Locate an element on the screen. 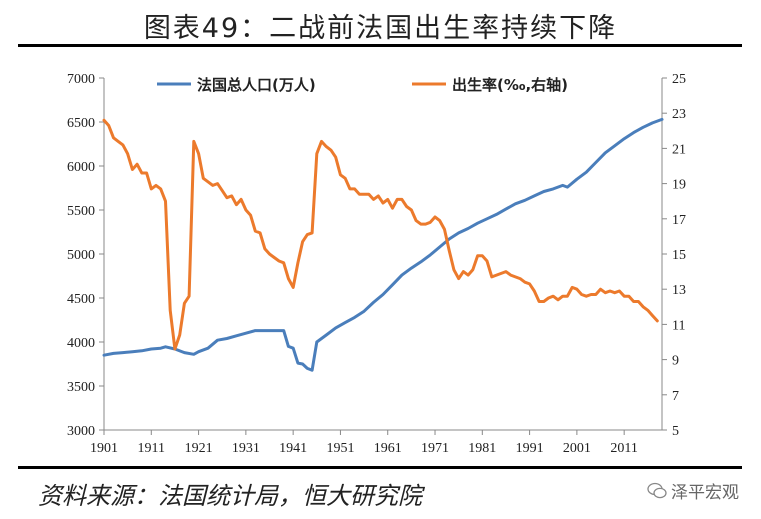 This screenshot has height=519, width=761. y-left-tick-label: 5500 is located at coordinates (81, 211).